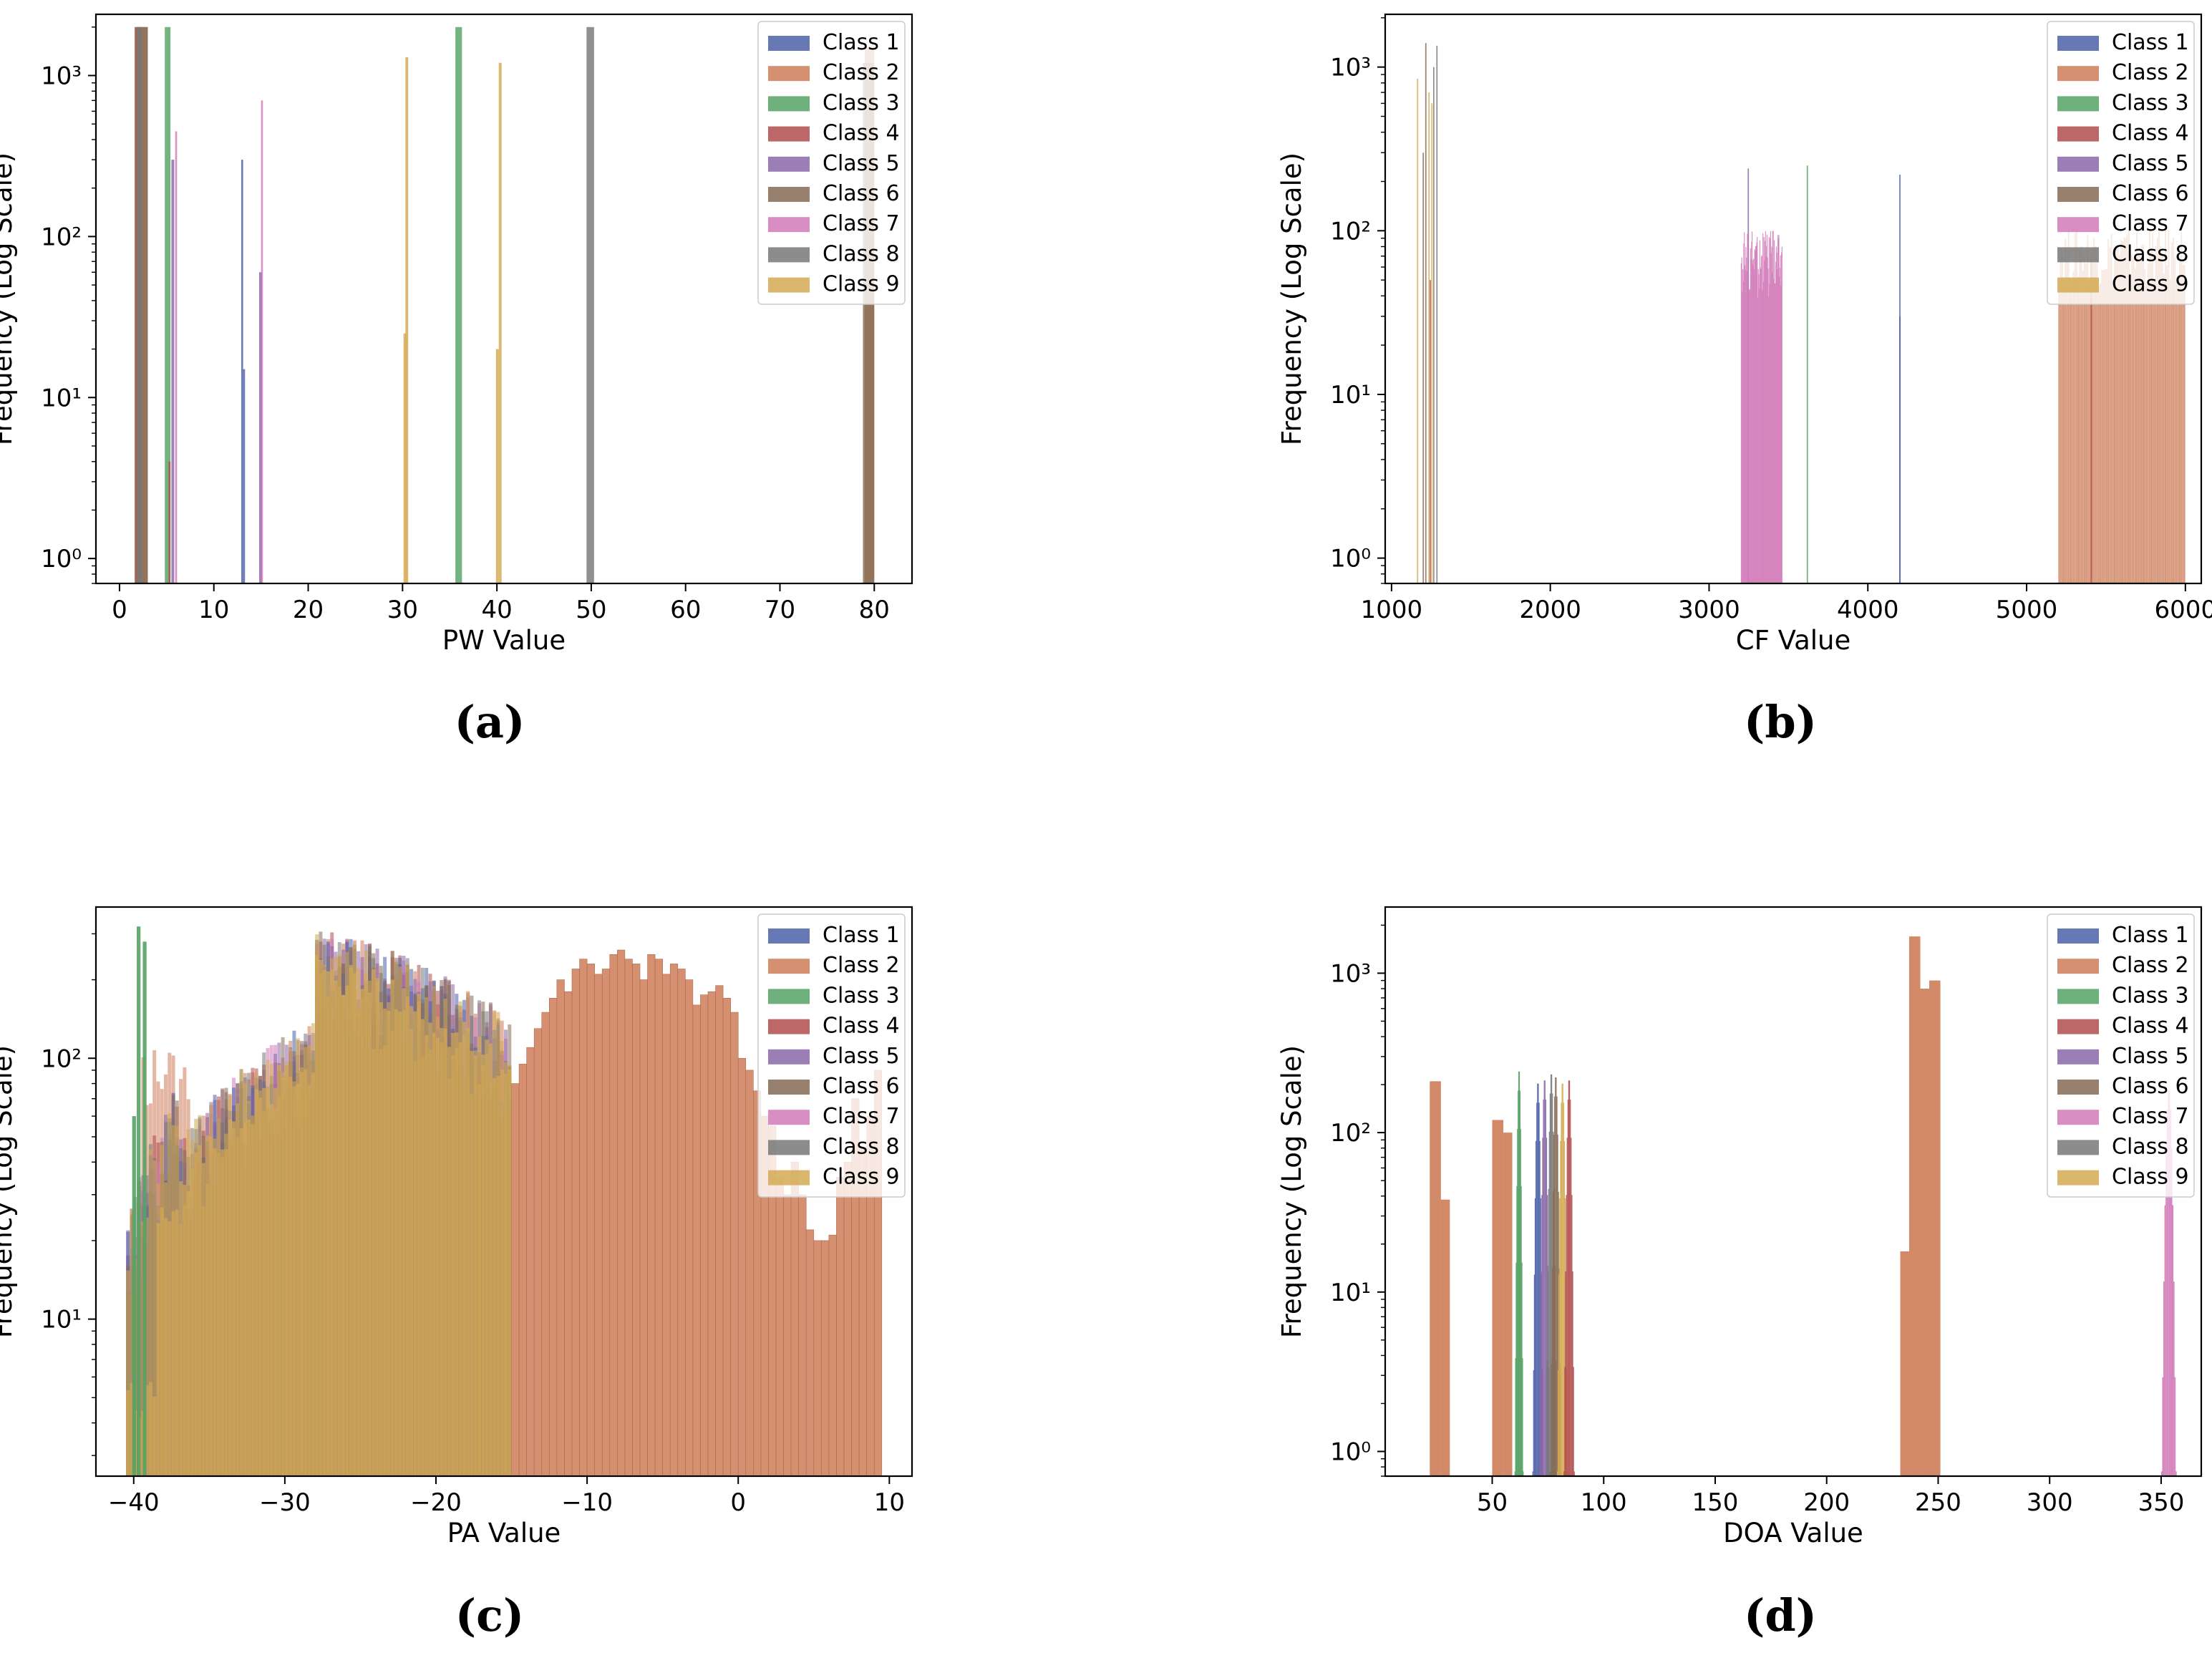 This screenshot has height=1663, width=2212. What do you see at coordinates (120, 610) in the screenshot?
I see `x-tick-label: 0` at bounding box center [120, 610].